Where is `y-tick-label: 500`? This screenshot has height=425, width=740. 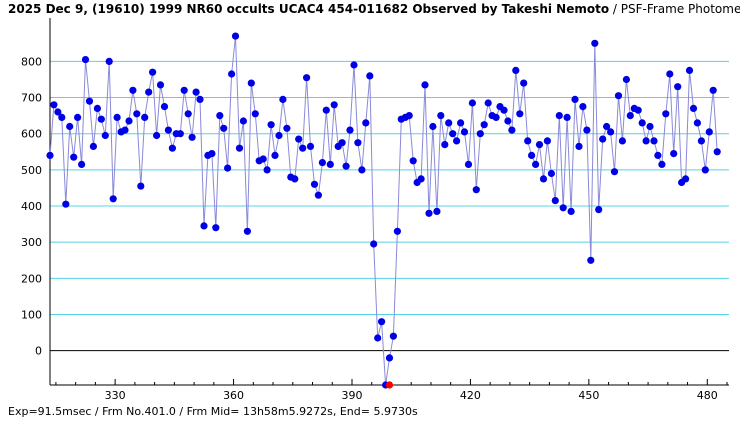 y-tick-label: 500 is located at coordinates (31, 170).